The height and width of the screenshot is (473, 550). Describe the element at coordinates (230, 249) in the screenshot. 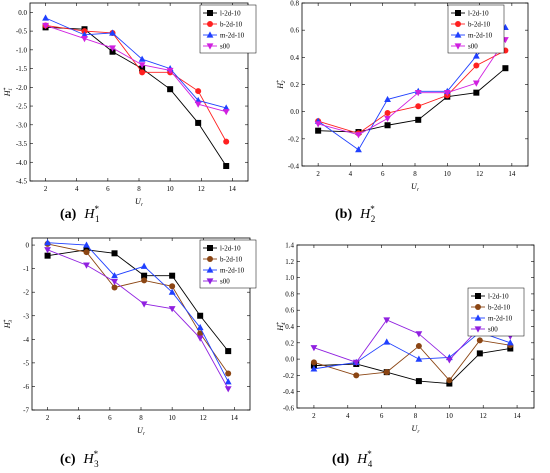

I see `legend-label: l-2d-10` at that location.